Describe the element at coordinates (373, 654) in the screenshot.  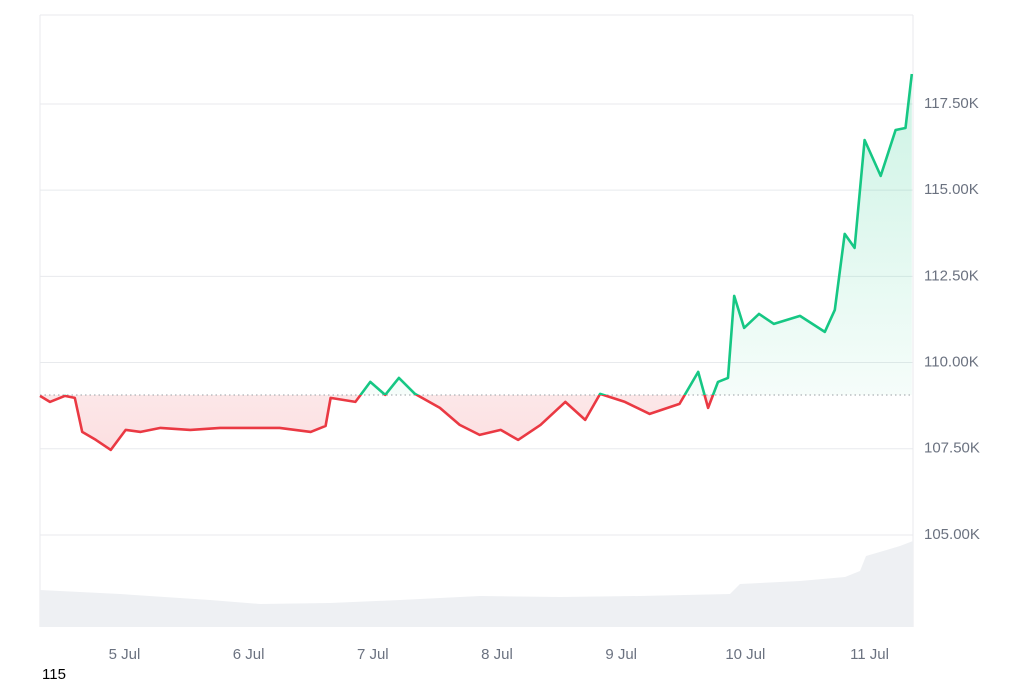
I see `x-tick-label: 7 Jul` at that location.